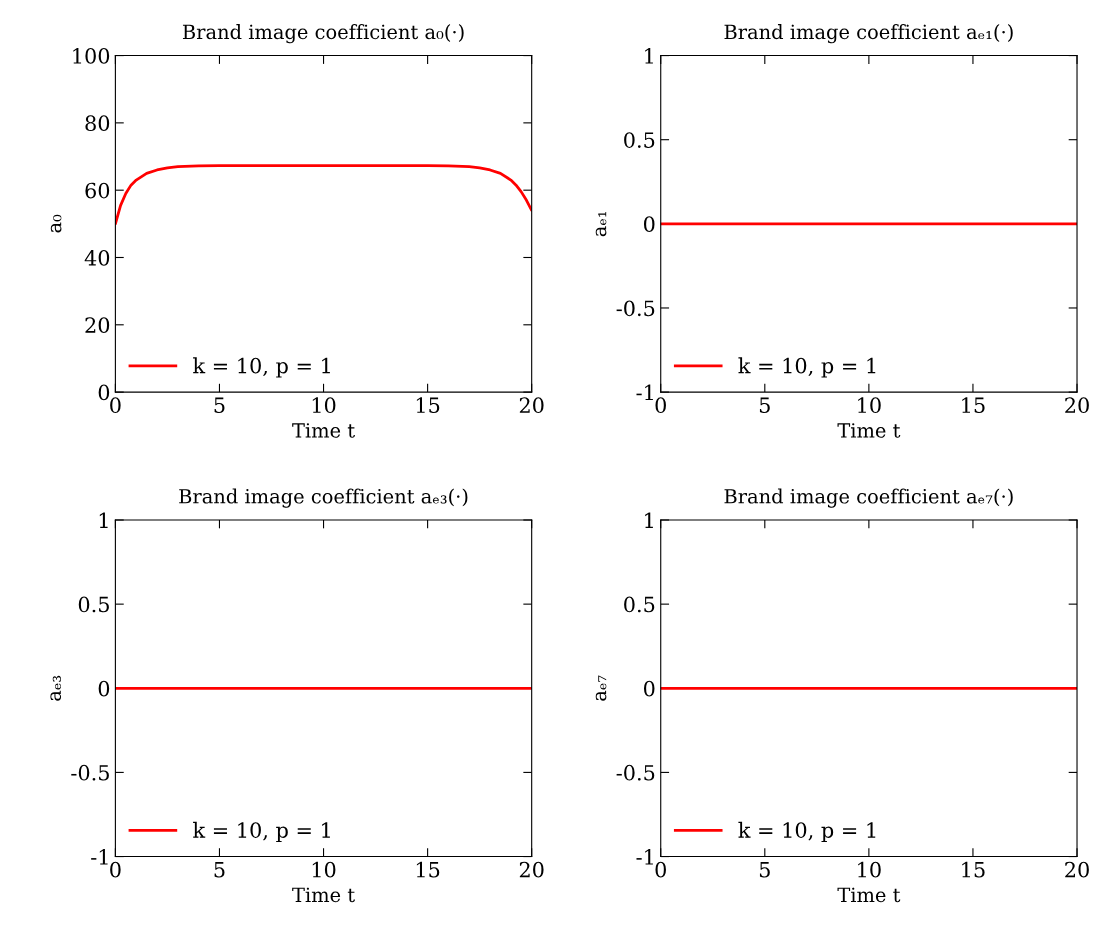 This screenshot has width=1099, height=926. Describe the element at coordinates (97, 325) in the screenshot. I see `y-tick-label: 20` at that location.